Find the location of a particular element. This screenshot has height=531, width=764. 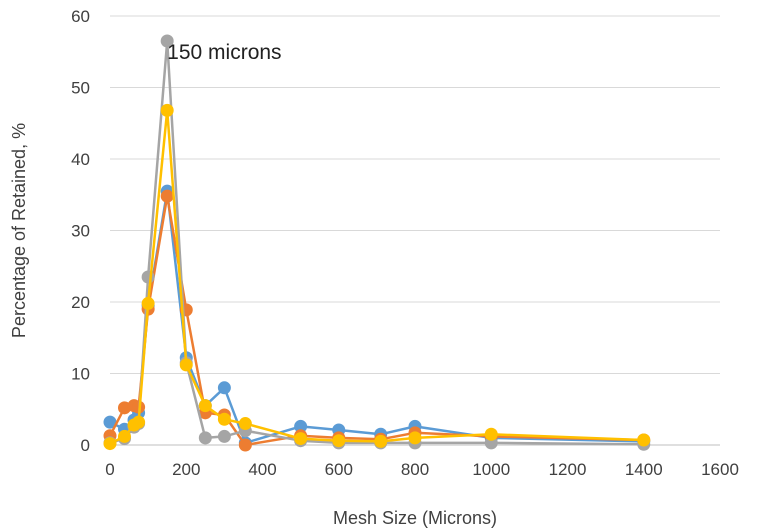

x-tick-label: 200 is located at coordinates (186, 469).